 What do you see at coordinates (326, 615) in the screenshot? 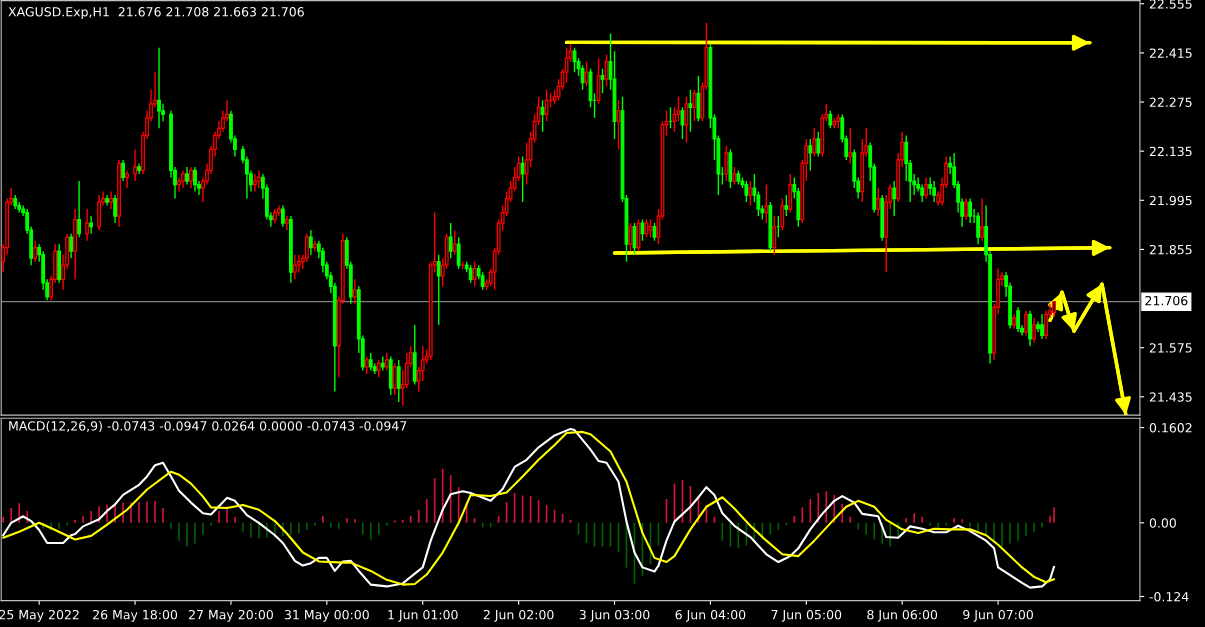
I see `x-tick-label: 31 May 00:00` at bounding box center [326, 615].